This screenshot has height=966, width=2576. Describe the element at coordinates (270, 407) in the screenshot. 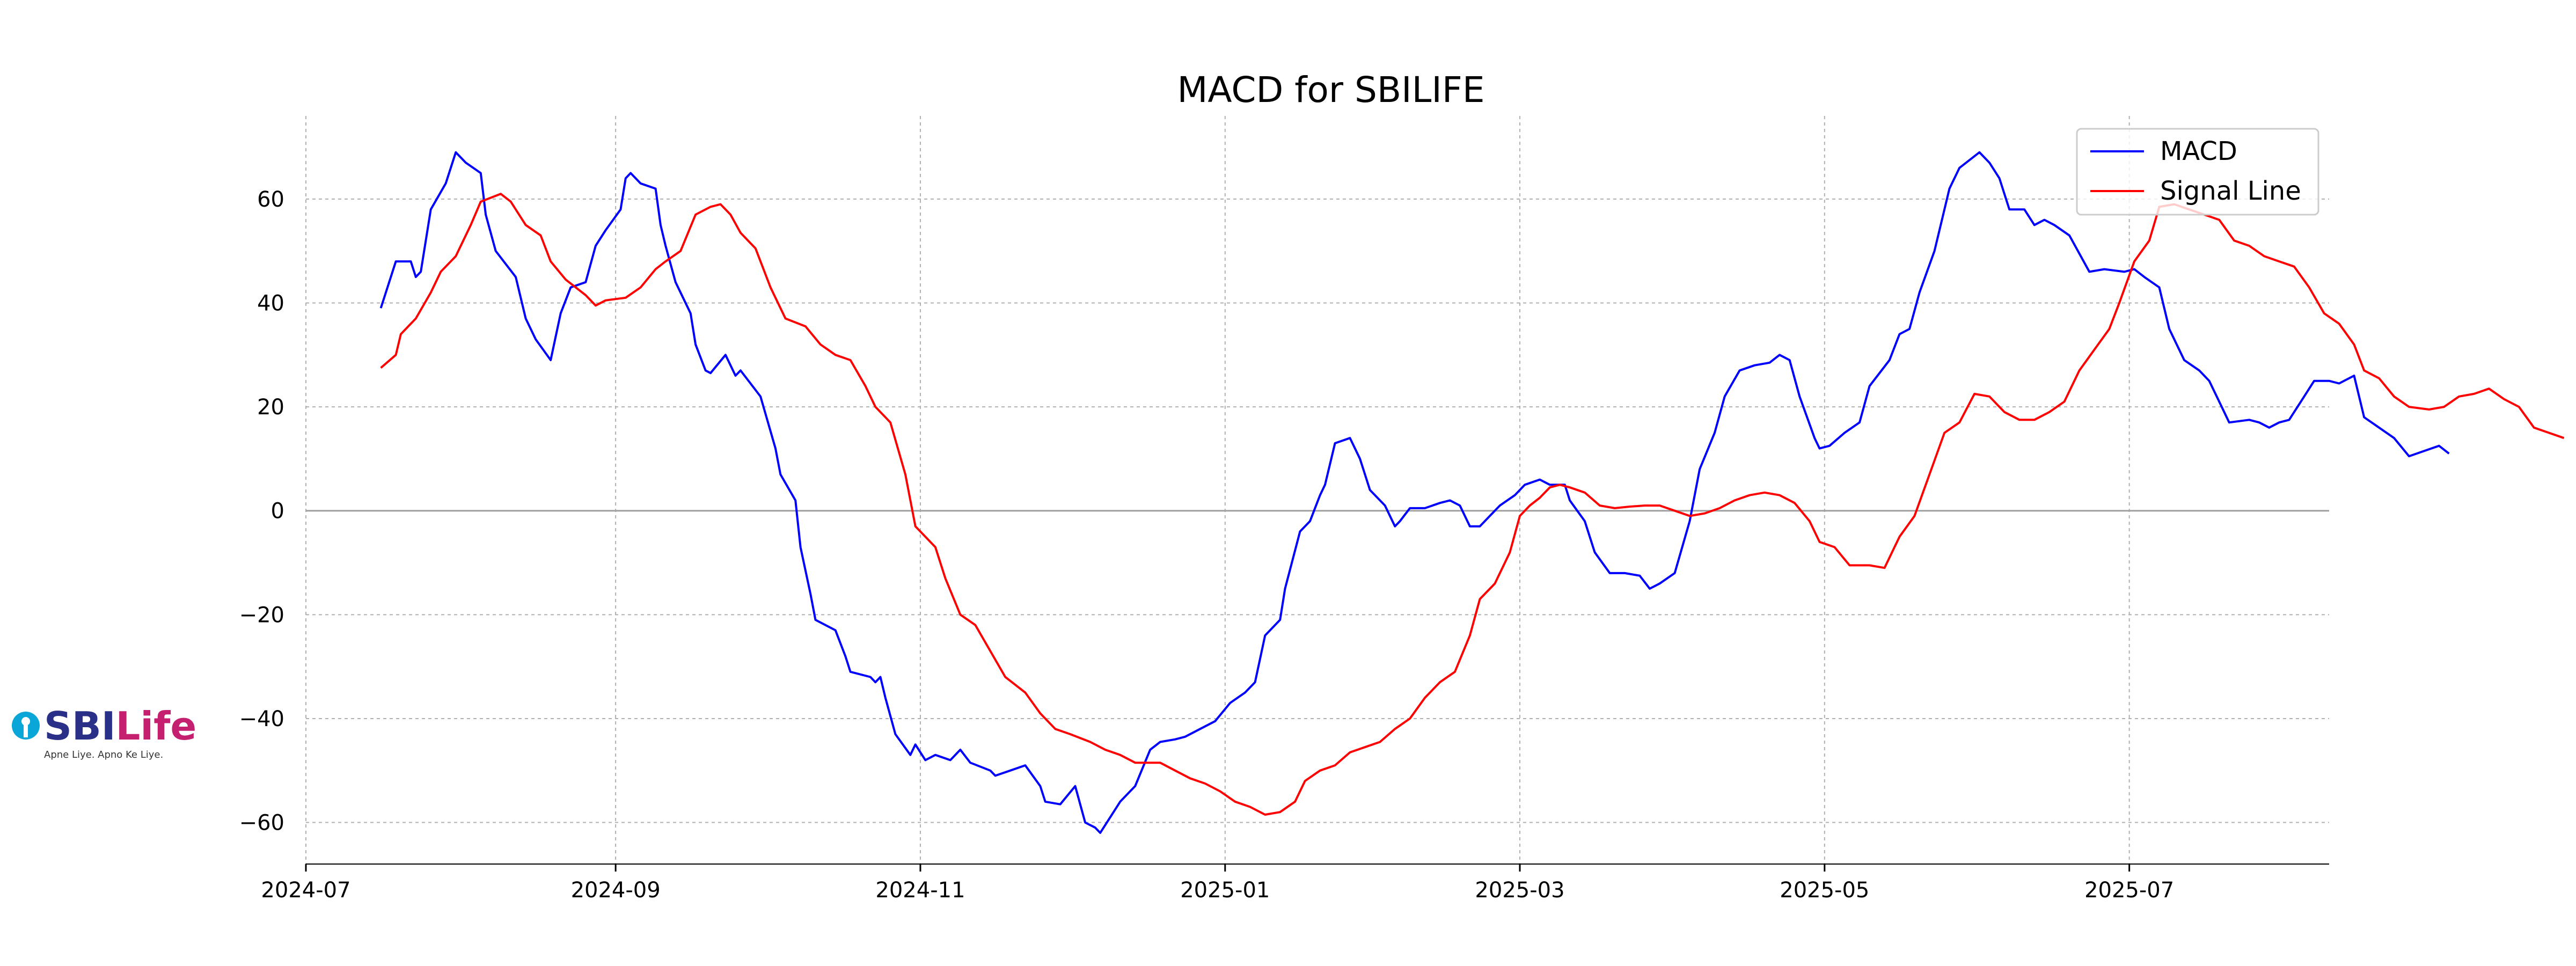

I see `y-tick-label: 20` at that location.